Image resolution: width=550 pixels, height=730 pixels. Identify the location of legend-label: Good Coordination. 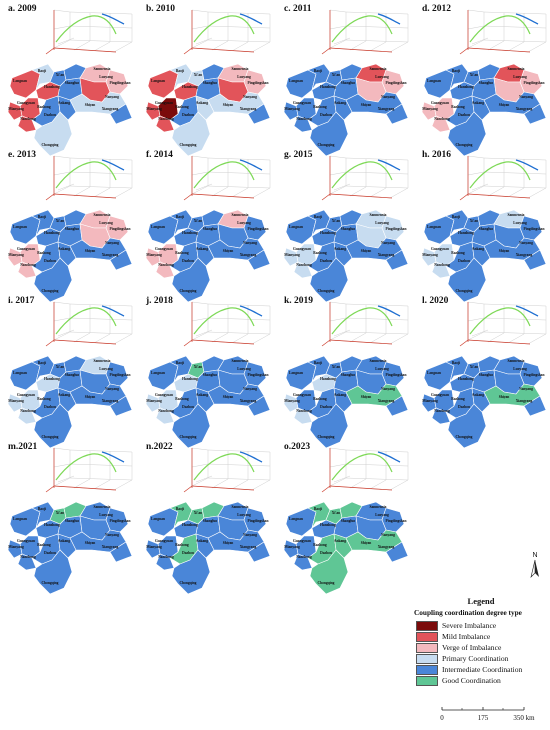
(471, 680).